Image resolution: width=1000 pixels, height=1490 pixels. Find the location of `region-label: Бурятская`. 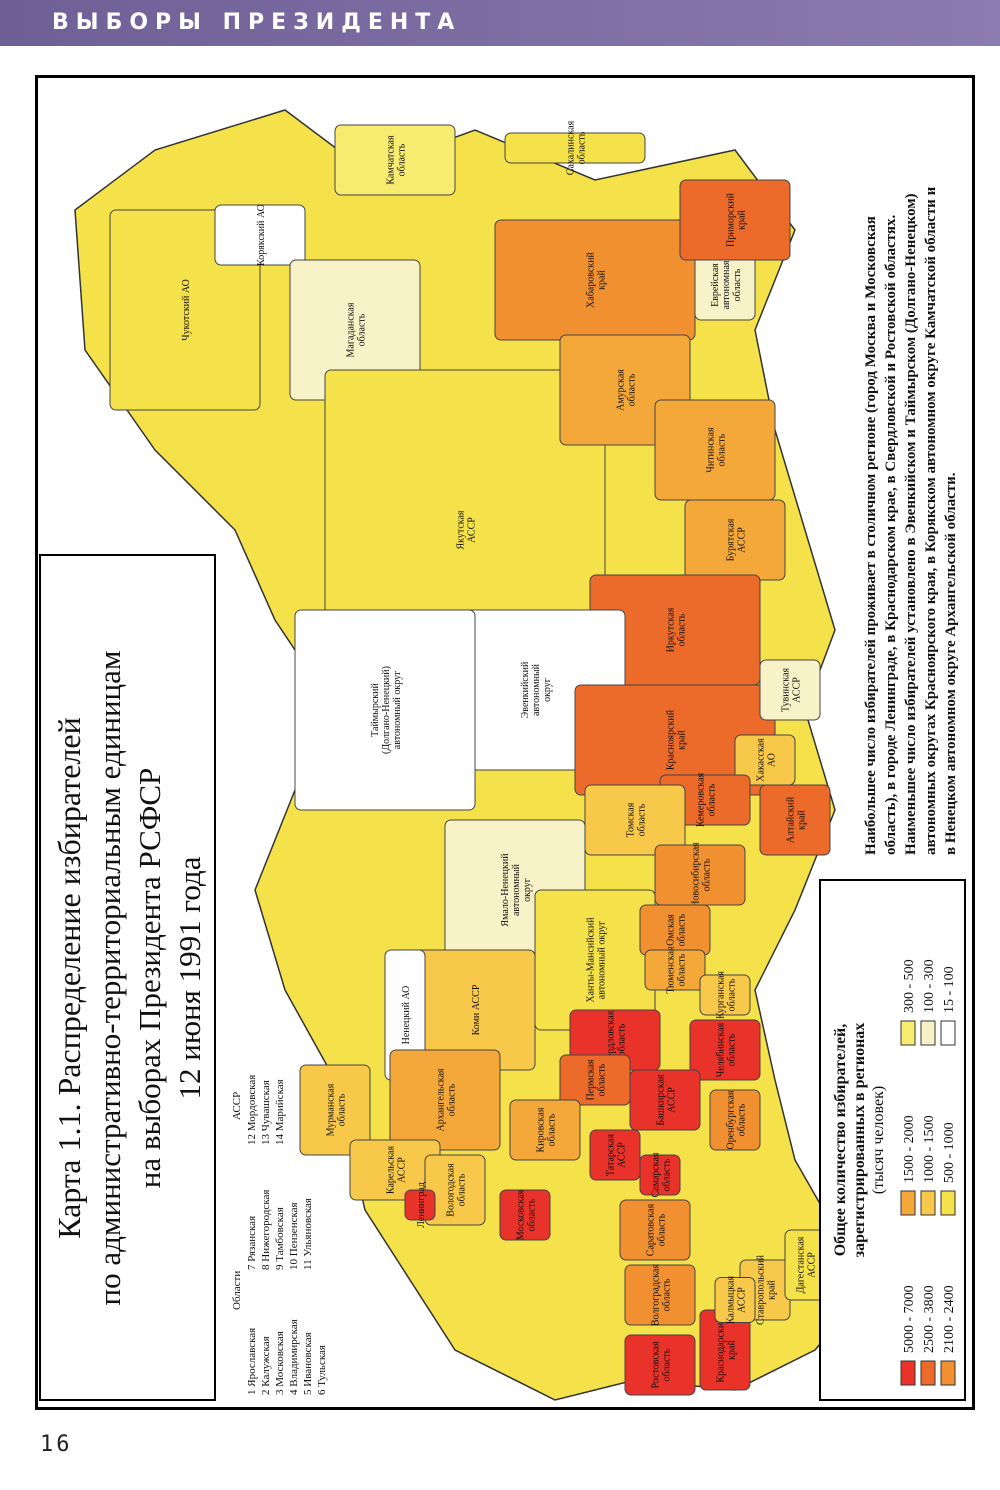

region-label: Бурятская is located at coordinates (731, 539).